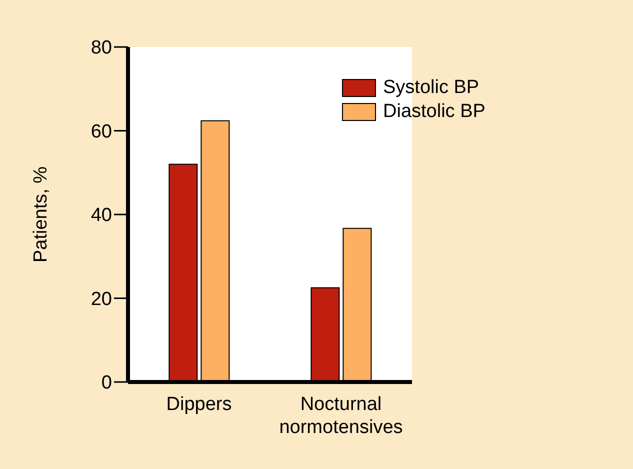  I want to click on y-tick-label: 80, so click(101, 48).